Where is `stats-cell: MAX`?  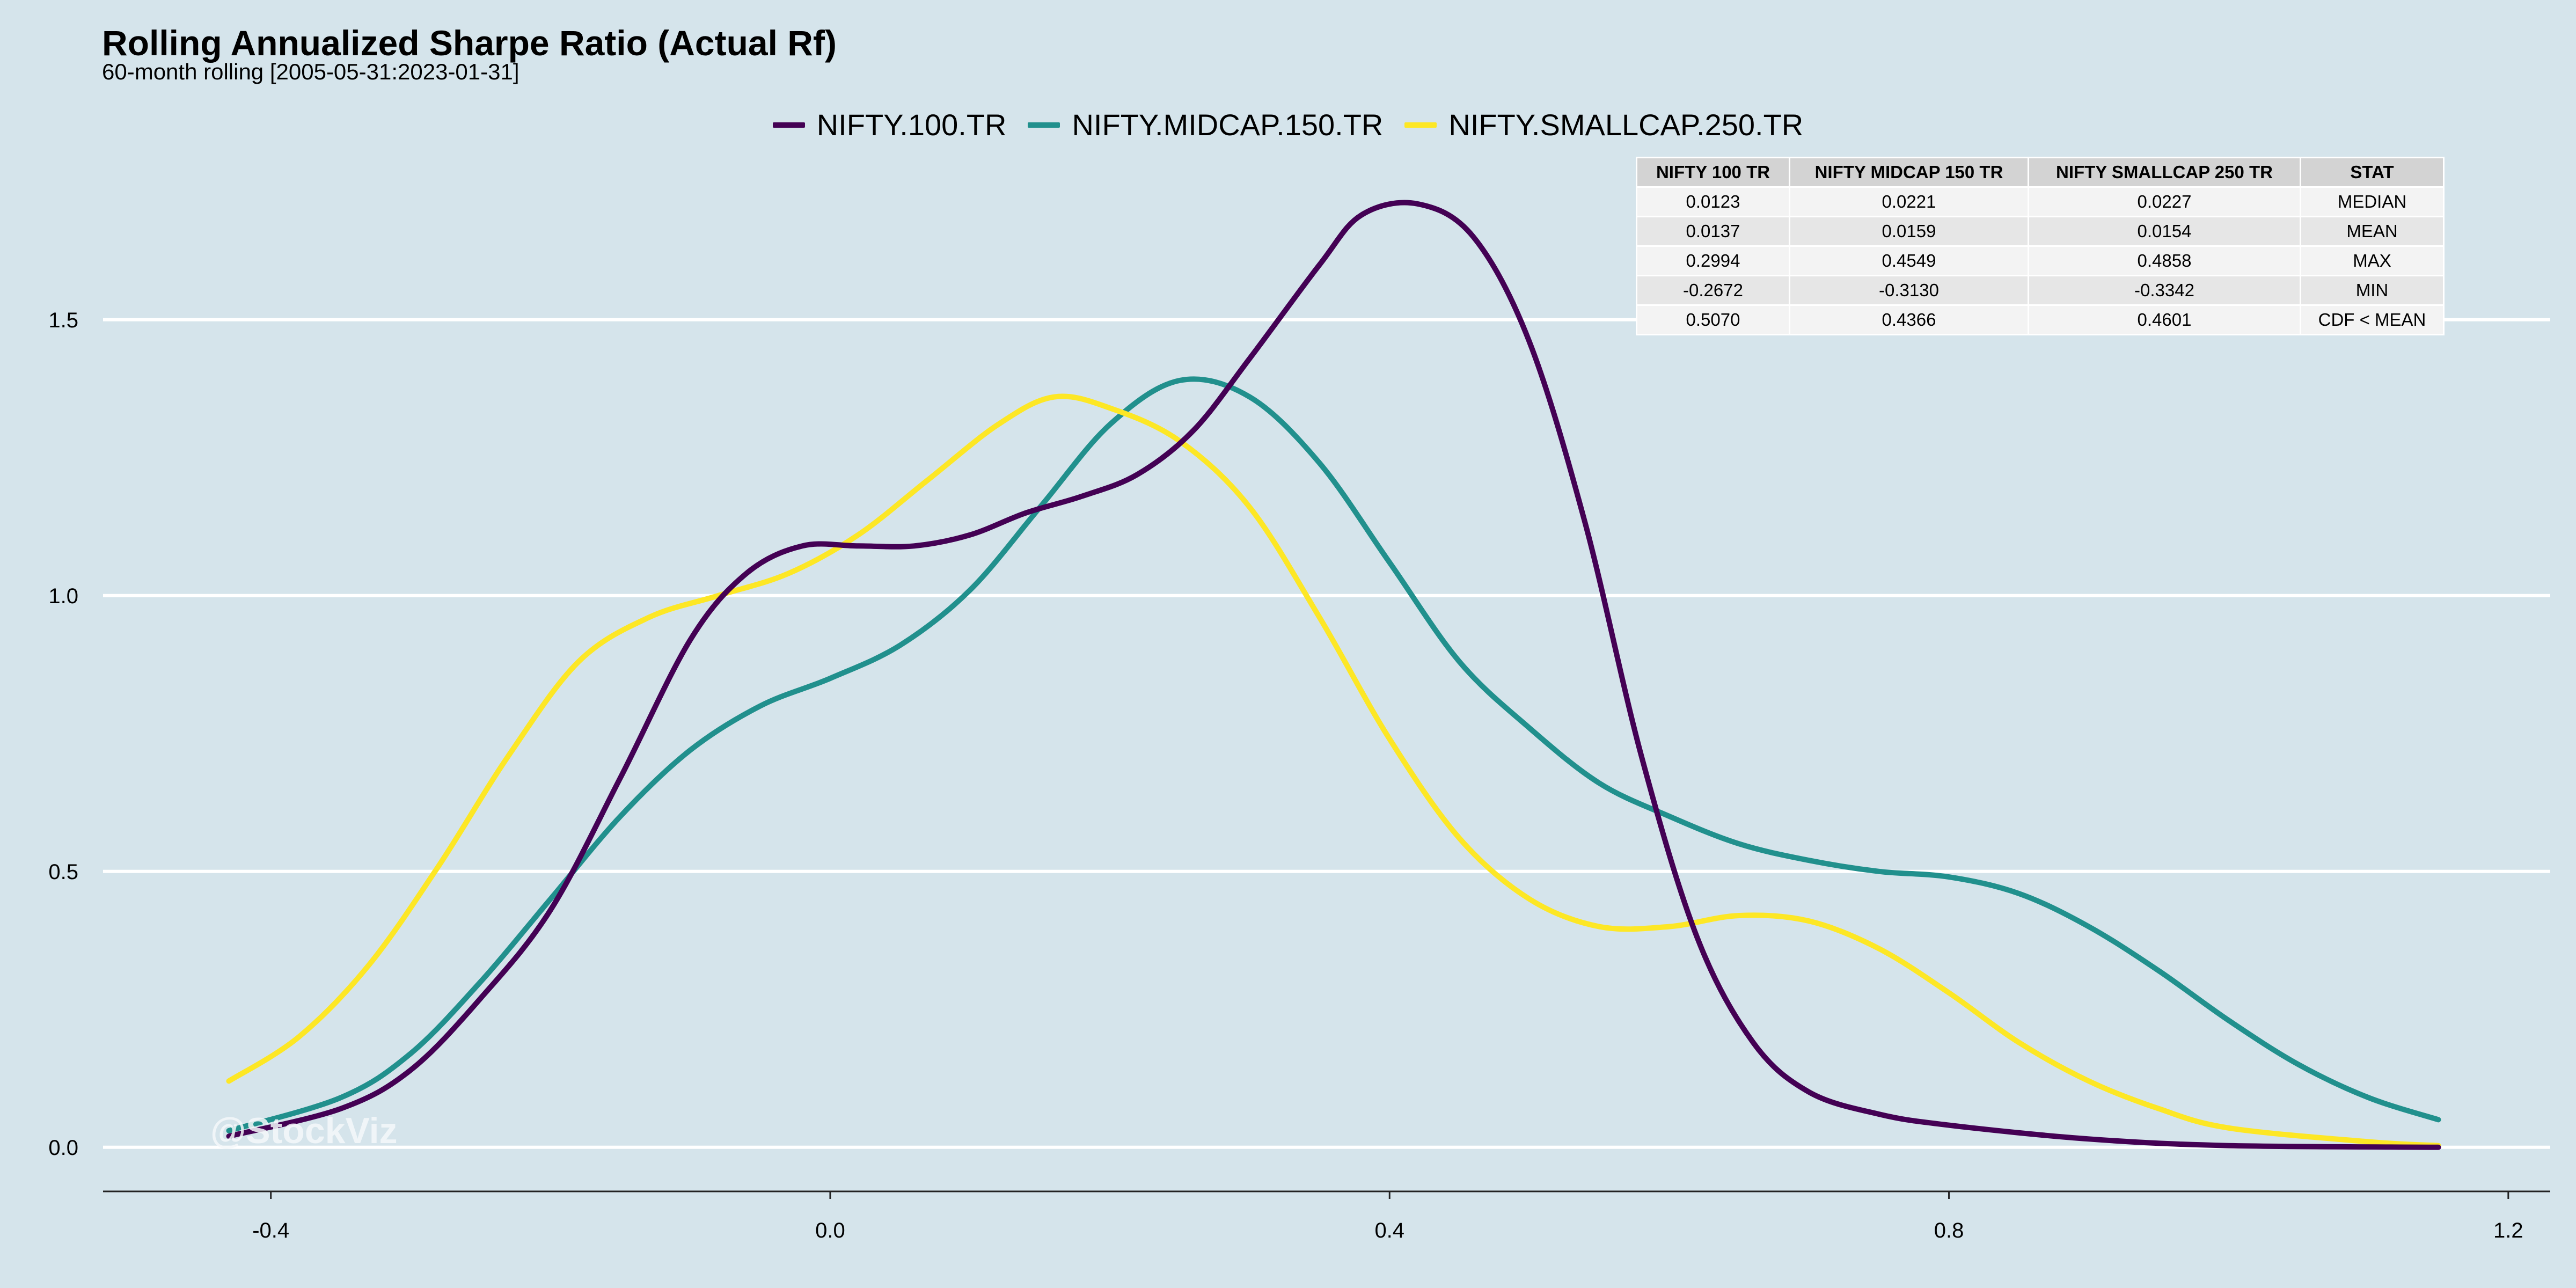
stats-cell: MAX is located at coordinates (2372, 260).